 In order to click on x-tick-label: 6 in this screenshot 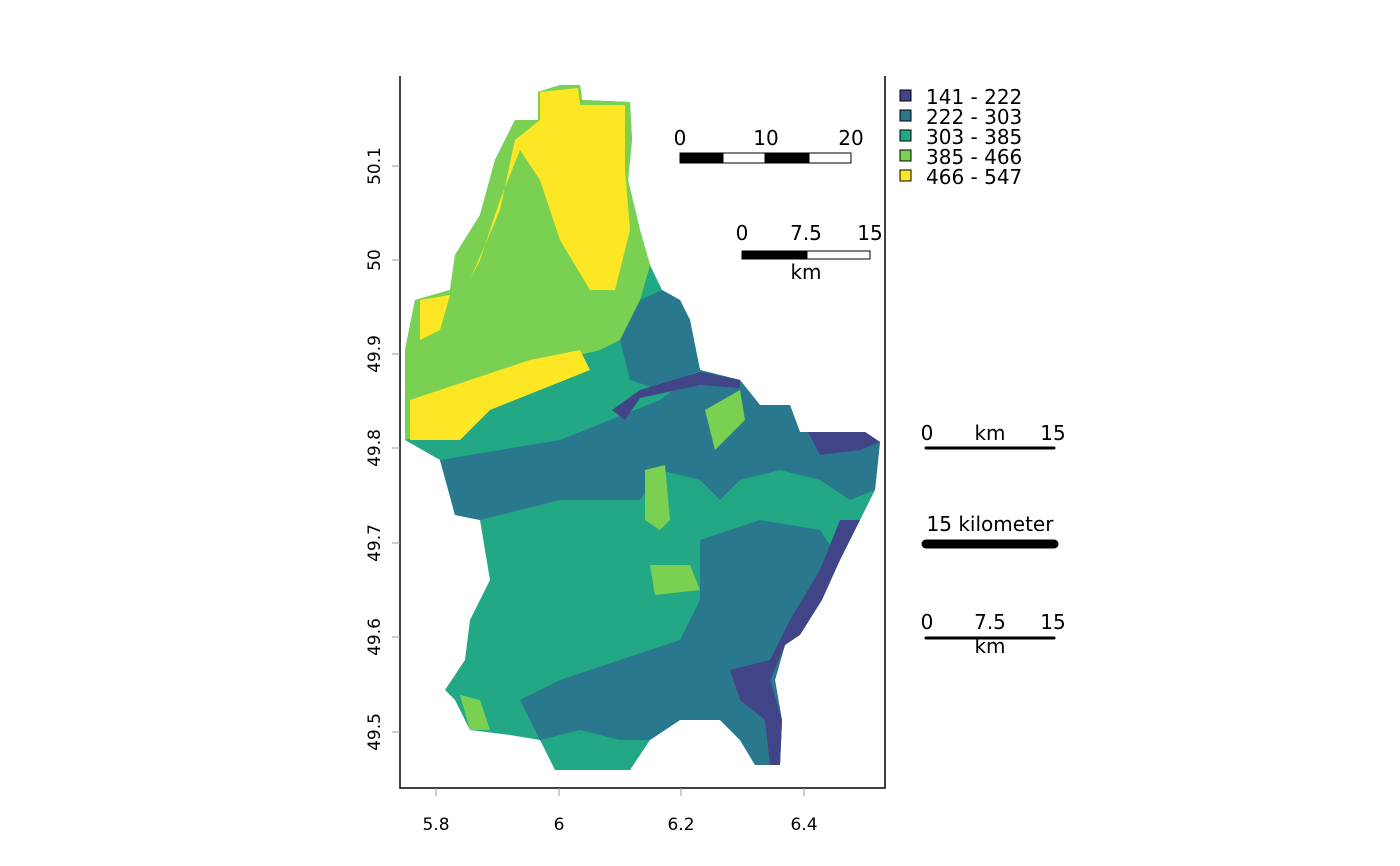, I will do `click(559, 825)`.